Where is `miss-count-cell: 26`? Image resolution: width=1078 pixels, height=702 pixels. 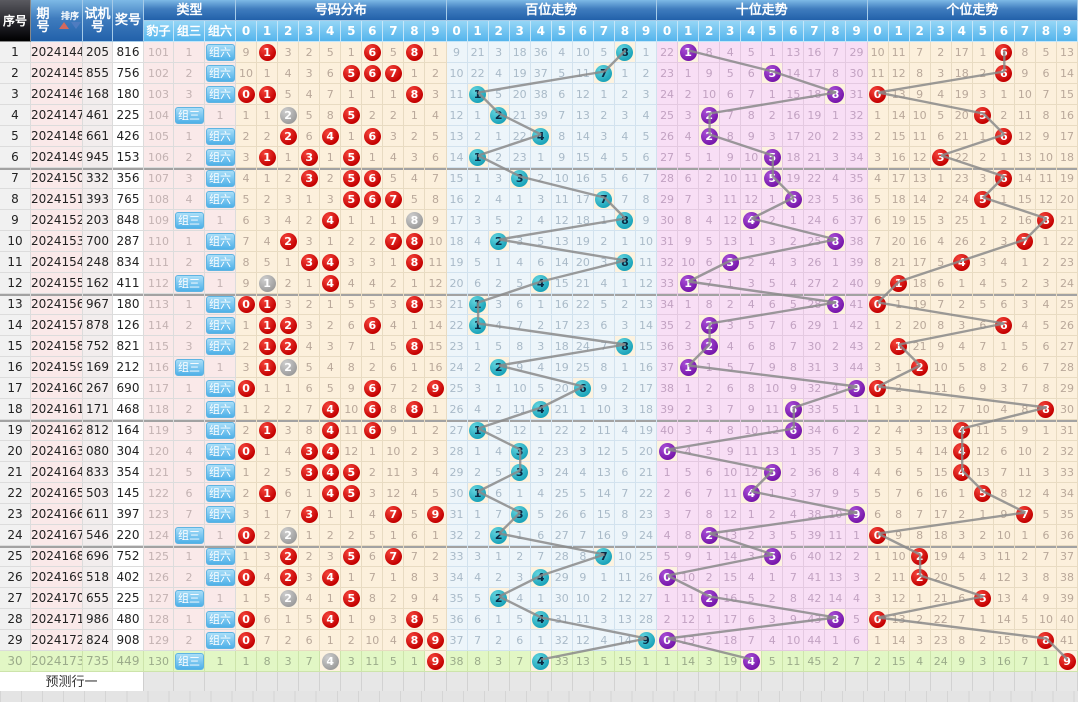 miss-count-cell: 26 is located at coordinates (457, 409).